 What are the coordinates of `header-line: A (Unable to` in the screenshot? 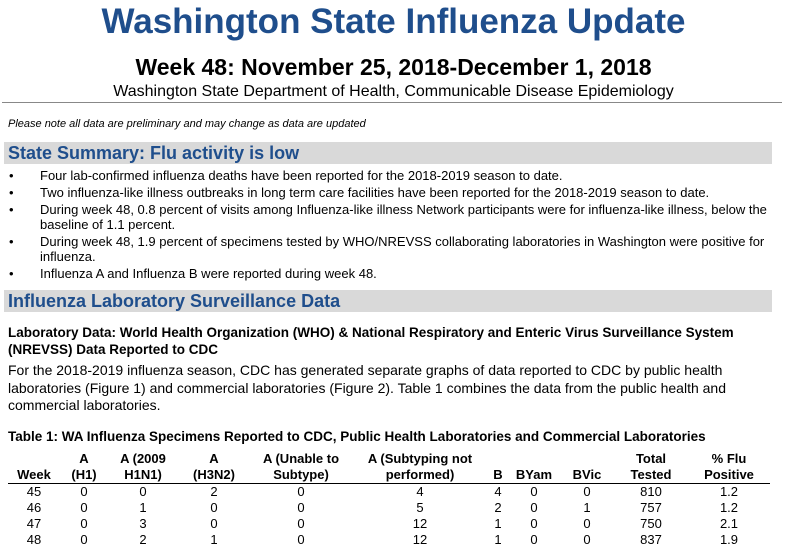 It's located at (301, 458).